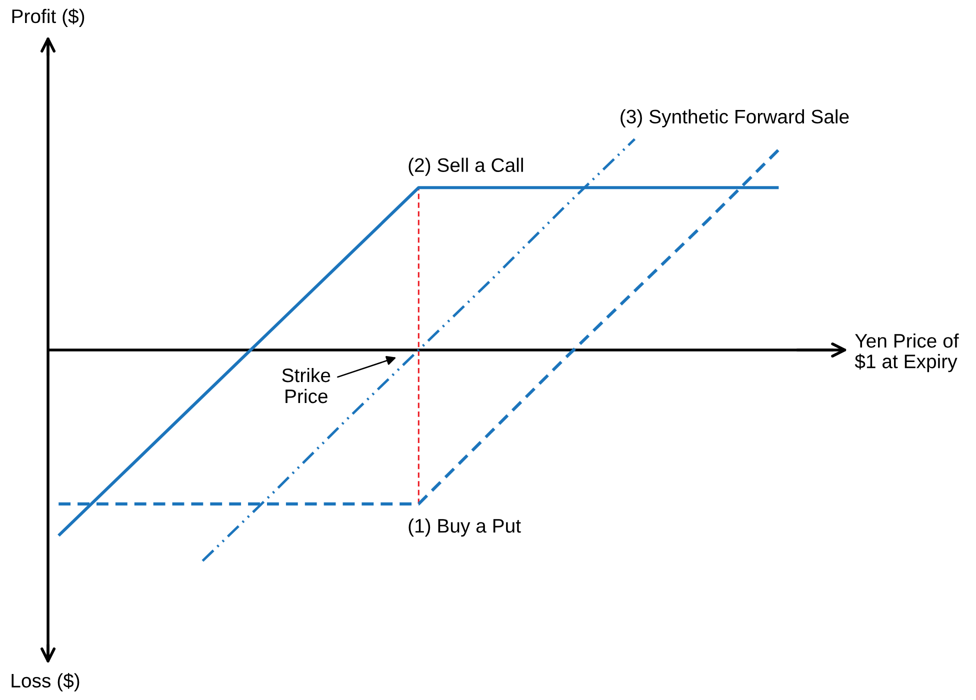  What do you see at coordinates (906, 352) in the screenshot?
I see `x-axis-title: Yen Price of $1 at Expiry` at bounding box center [906, 352].